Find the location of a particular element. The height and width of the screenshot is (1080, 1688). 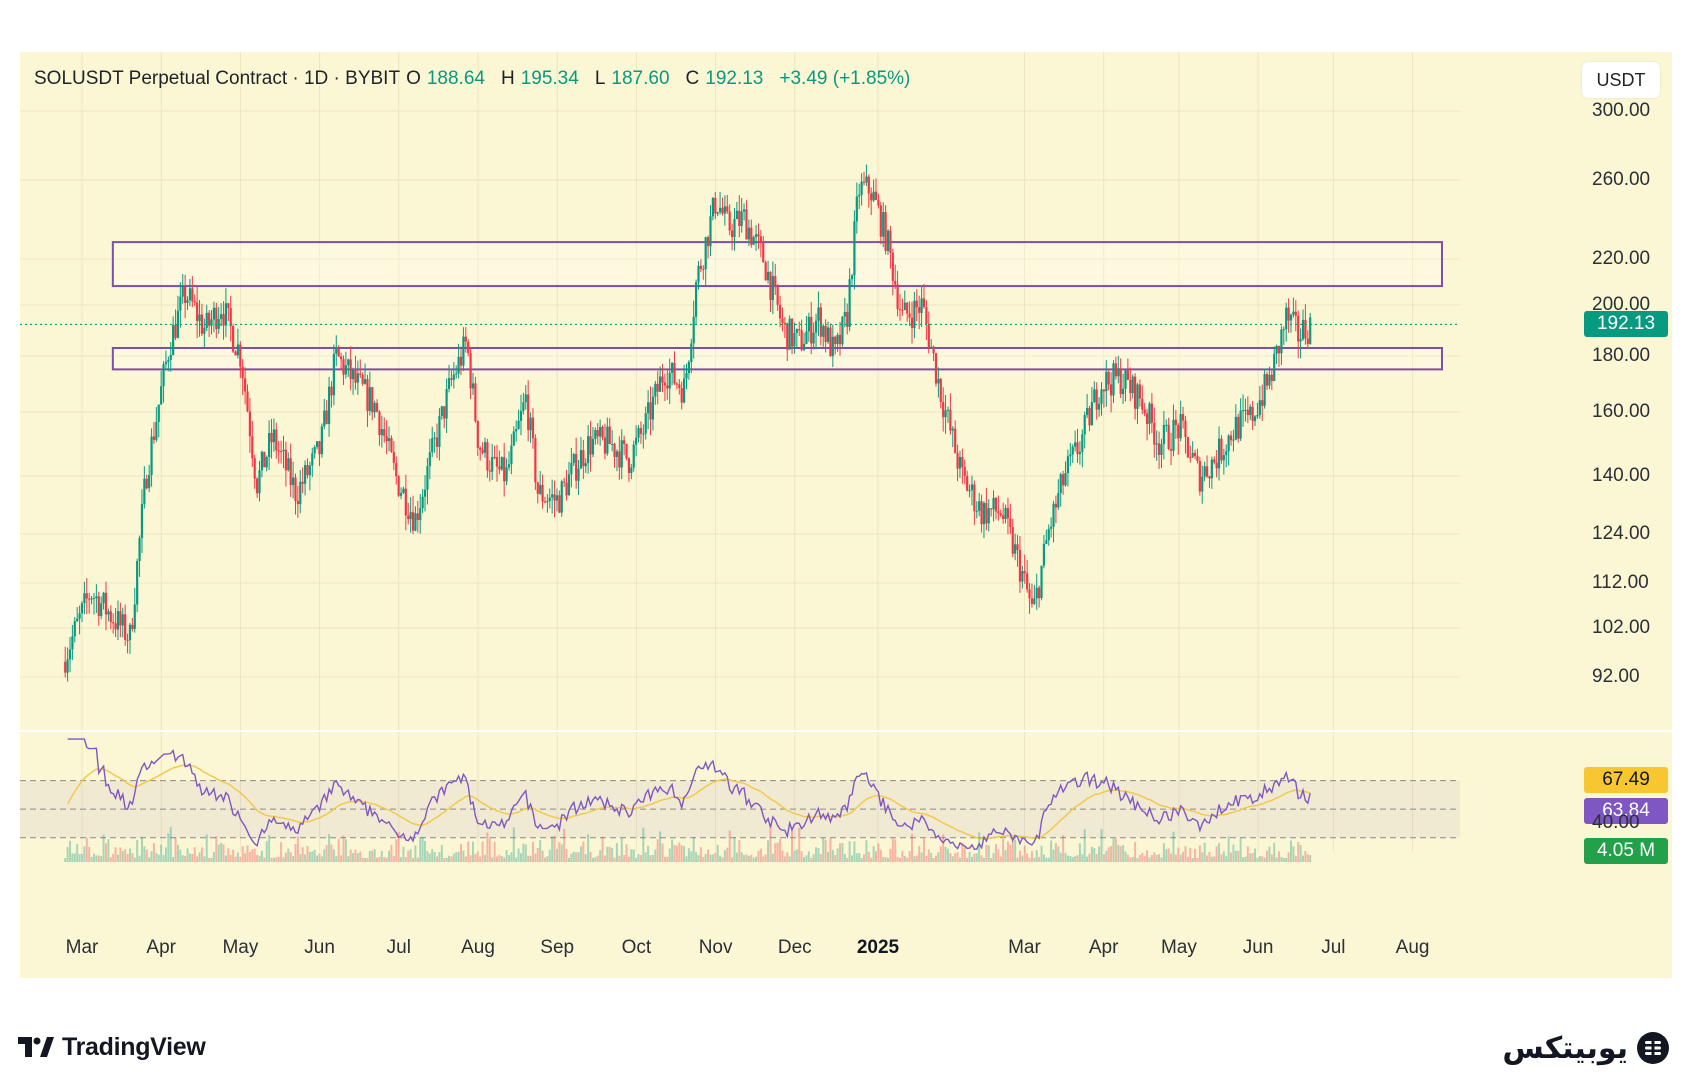

price-tick-label: 160.00 is located at coordinates (1621, 411).